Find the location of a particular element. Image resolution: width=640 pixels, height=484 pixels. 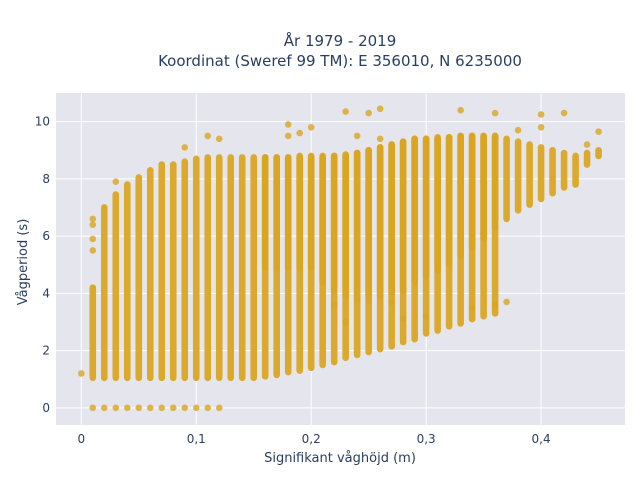

y-tick-label: 6 is located at coordinates (46, 236).